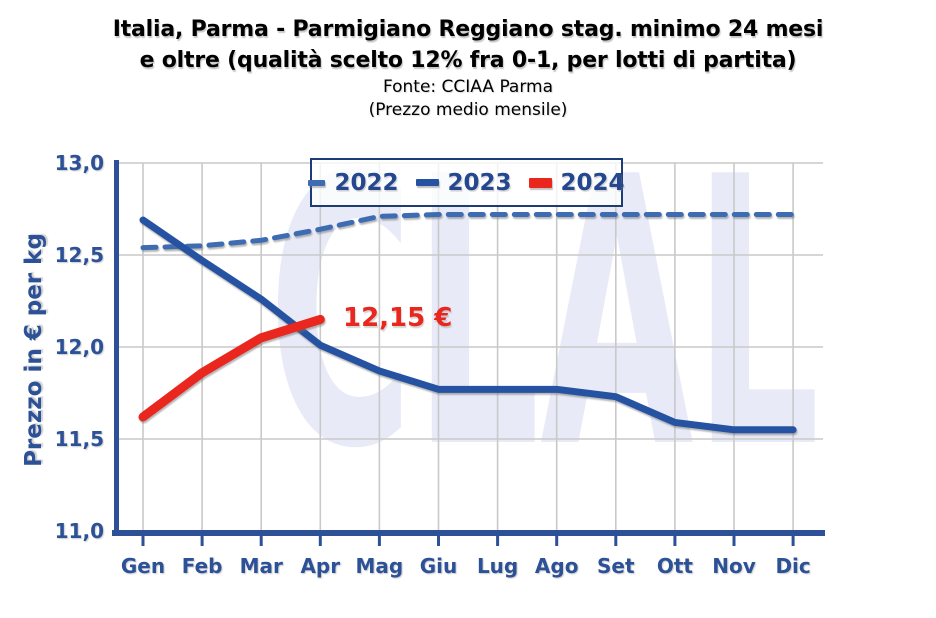 The width and height of the screenshot is (936, 618). I want to click on legend-item-2022: 2022, so click(353, 182).